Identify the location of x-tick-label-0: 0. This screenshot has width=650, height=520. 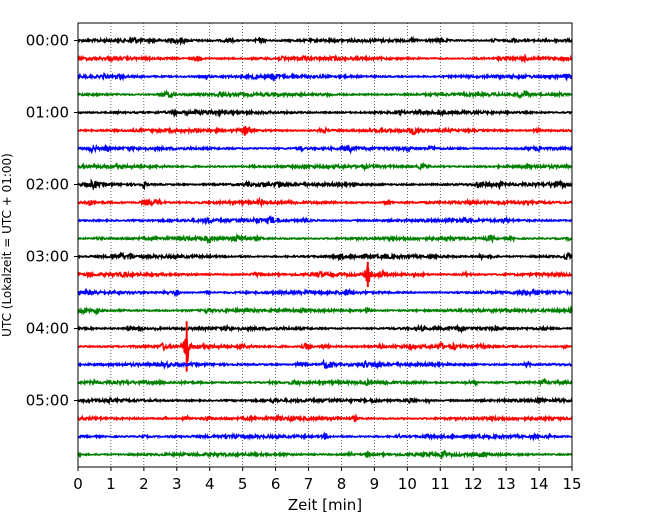
(78, 484).